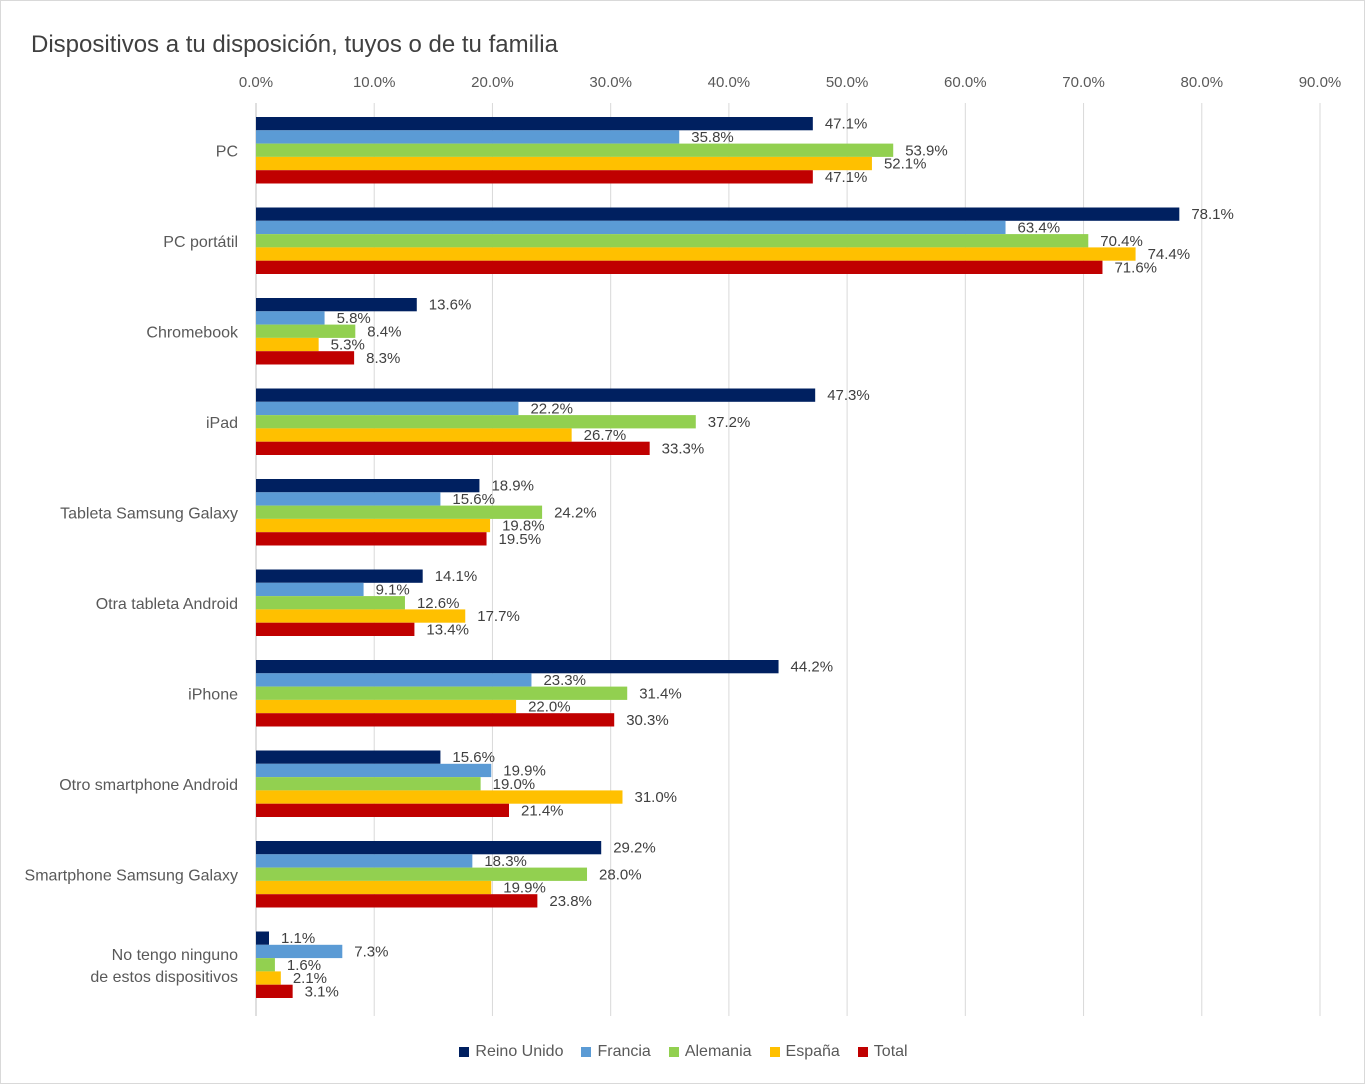 This screenshot has width=1365, height=1085. Describe the element at coordinates (926, 150) in the screenshot. I see `data-label: 53.9%` at that location.